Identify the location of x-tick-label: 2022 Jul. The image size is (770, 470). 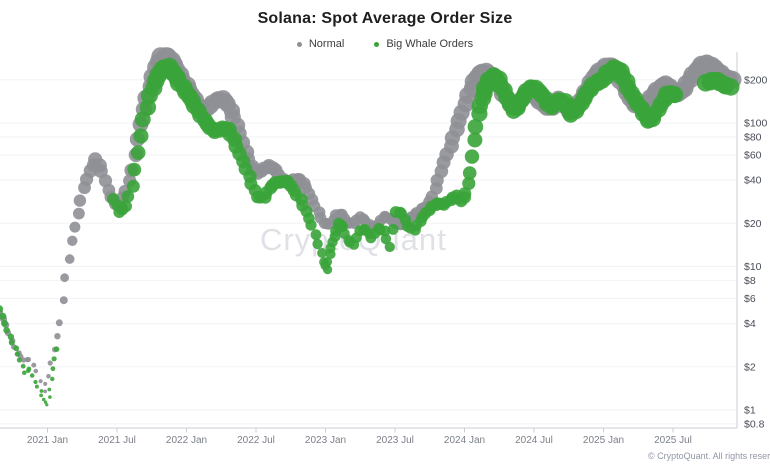
(256, 440).